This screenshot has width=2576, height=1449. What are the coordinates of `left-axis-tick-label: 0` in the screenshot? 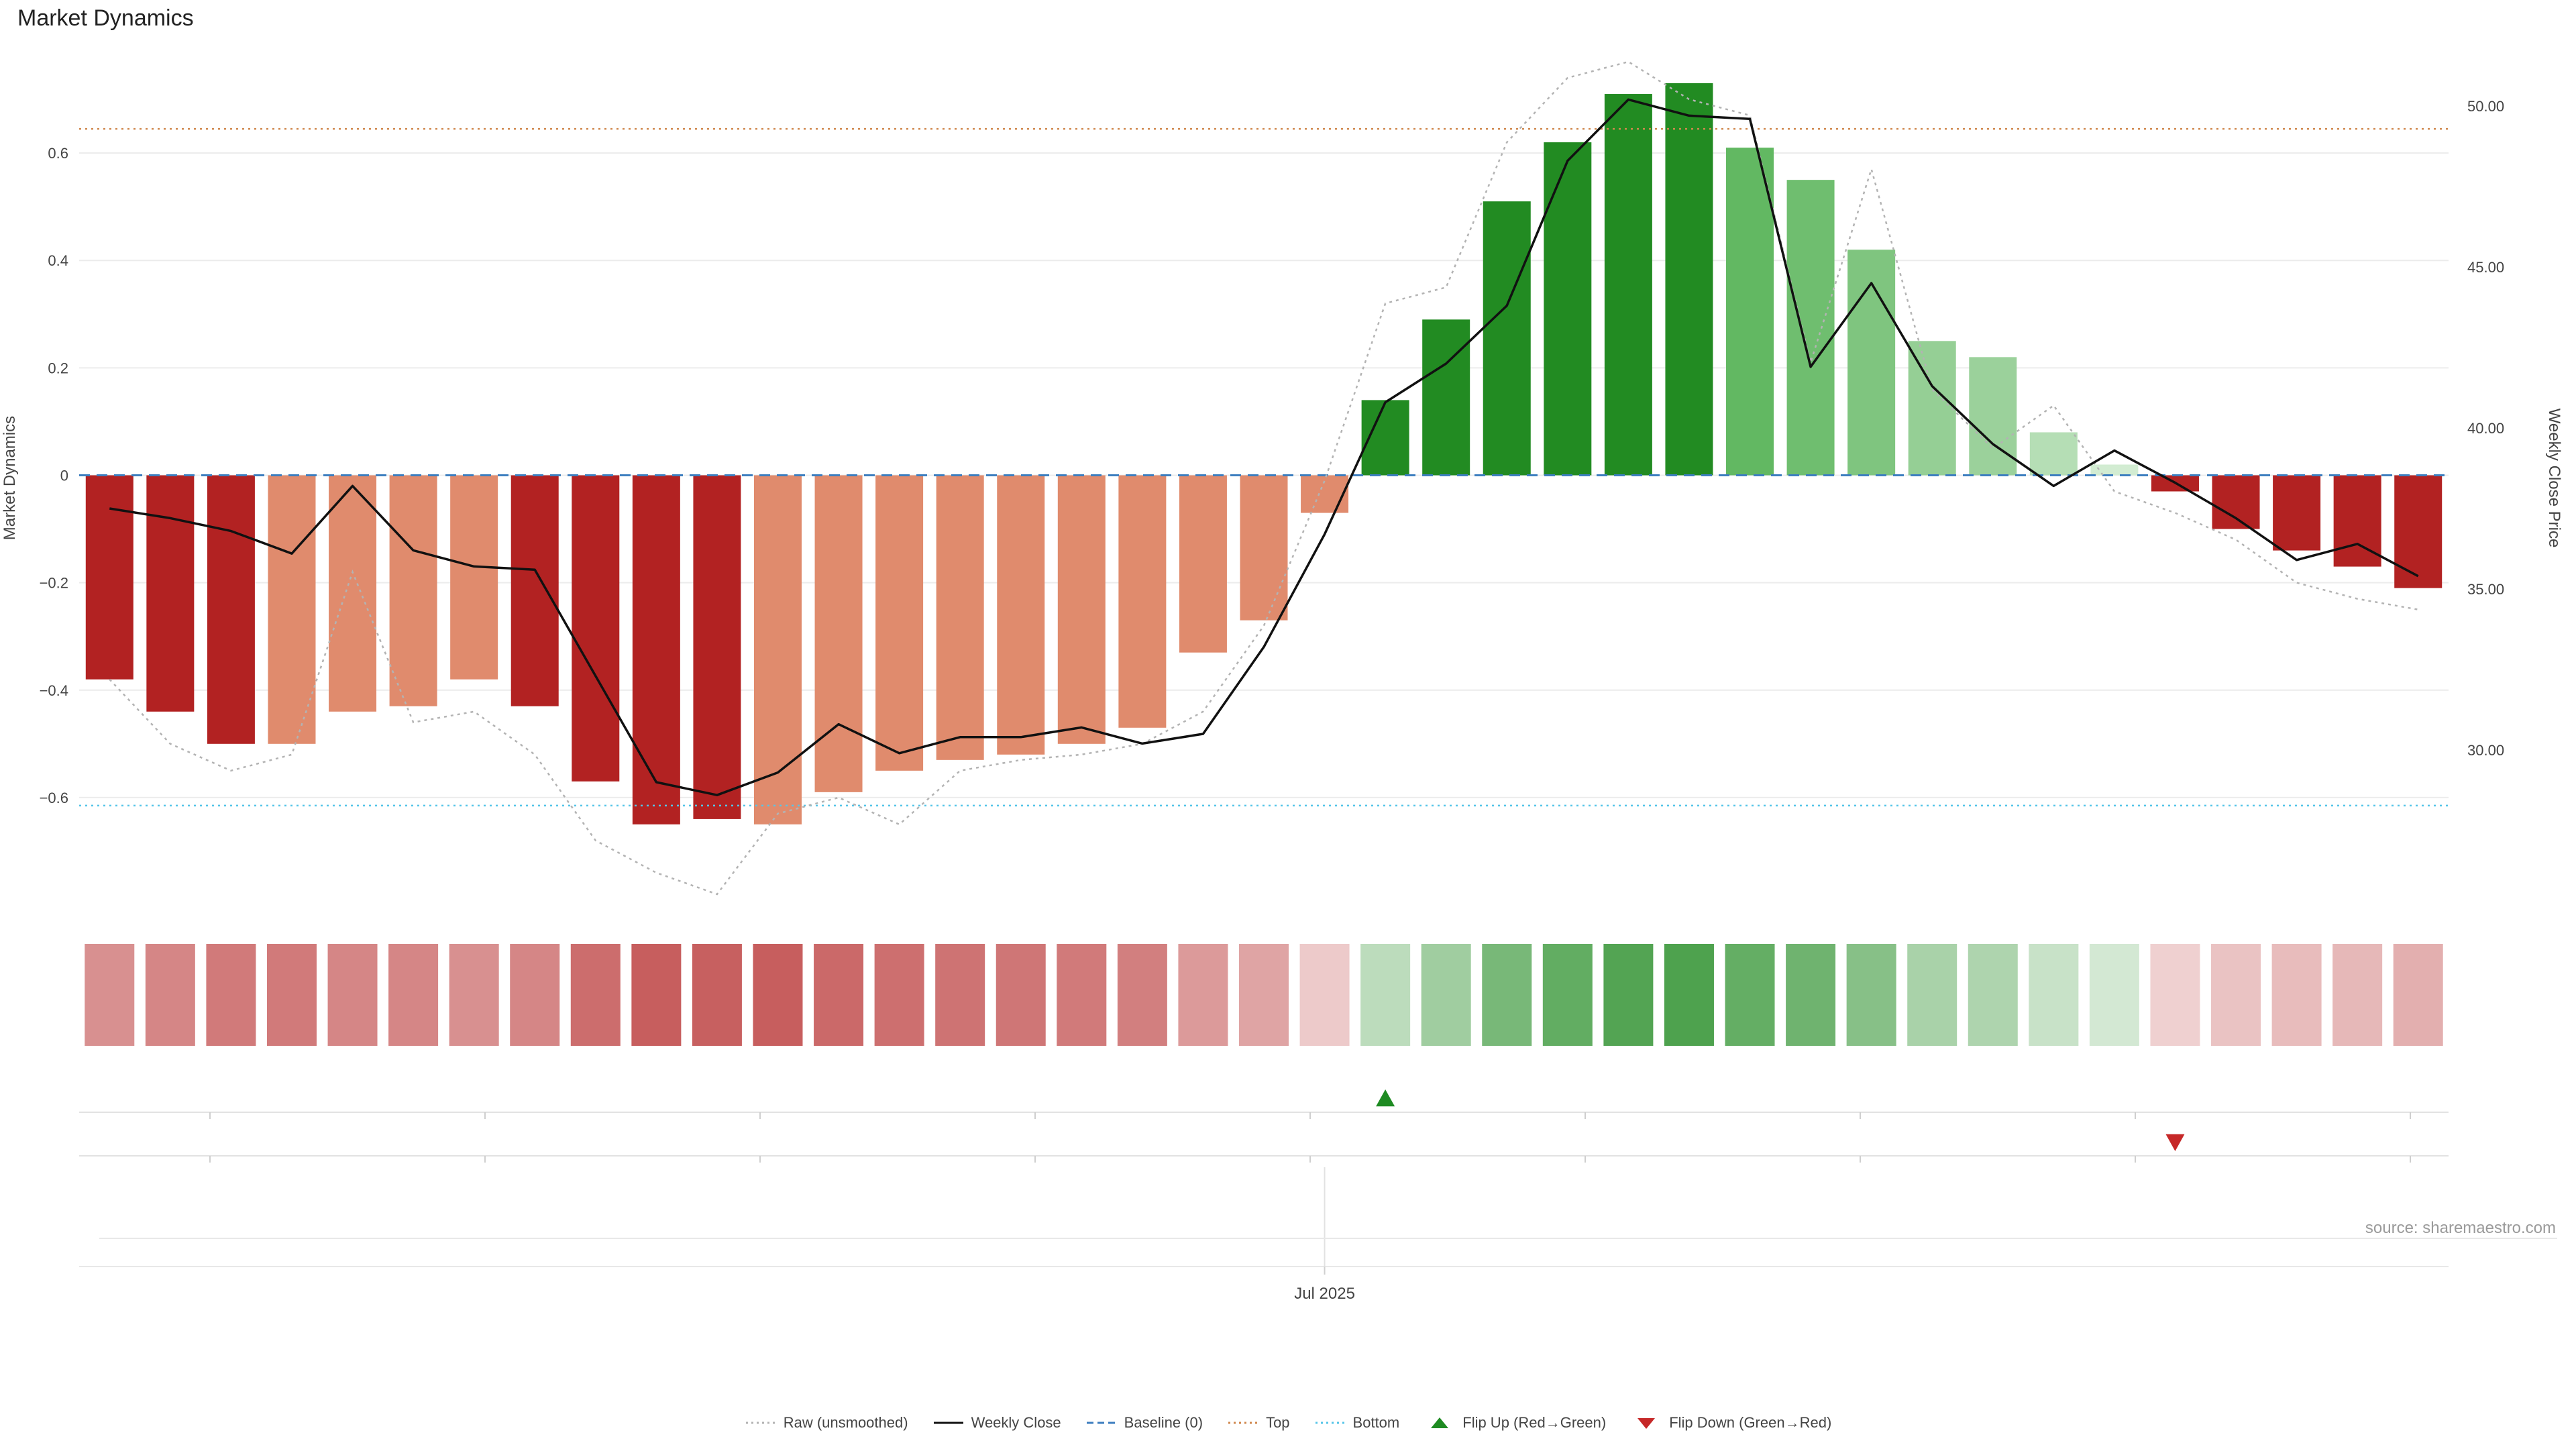 It's located at (64, 475).